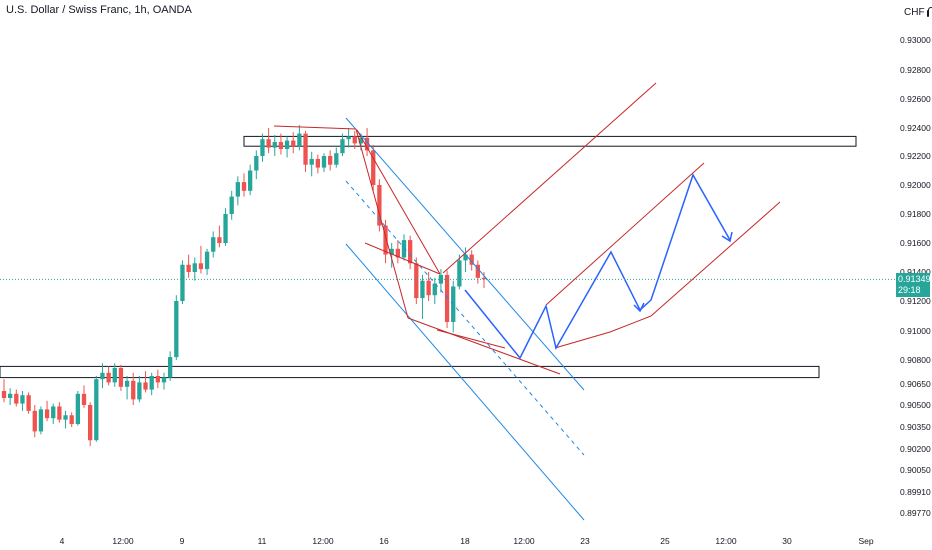 Image resolution: width=932 pixels, height=550 pixels. I want to click on wedge-bottom-line, so click(471, 339).